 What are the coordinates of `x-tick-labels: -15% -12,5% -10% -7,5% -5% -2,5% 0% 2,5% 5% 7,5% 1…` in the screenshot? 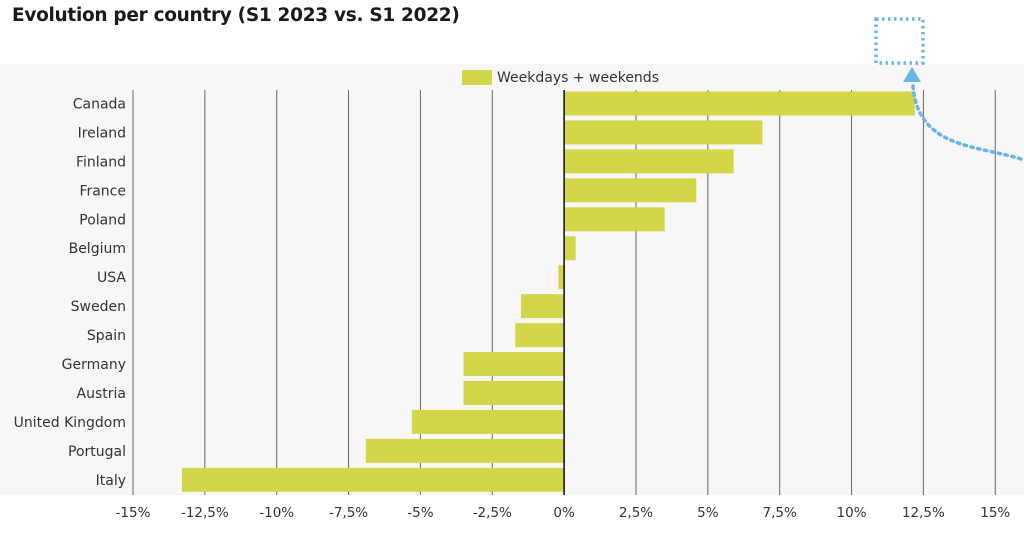 It's located at (563, 513).